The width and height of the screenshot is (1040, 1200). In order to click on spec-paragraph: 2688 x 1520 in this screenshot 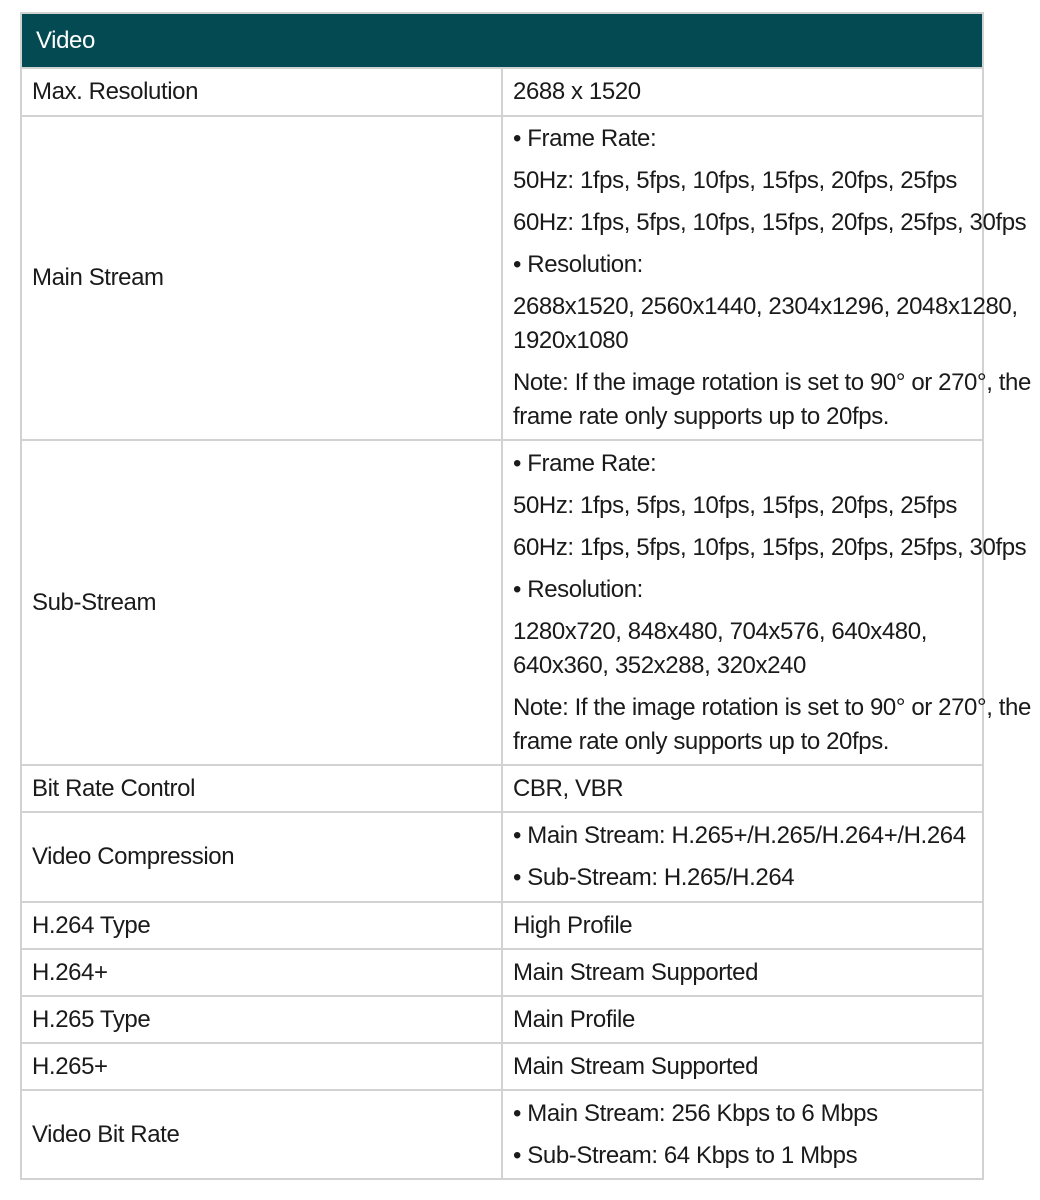, I will do `click(742, 92)`.